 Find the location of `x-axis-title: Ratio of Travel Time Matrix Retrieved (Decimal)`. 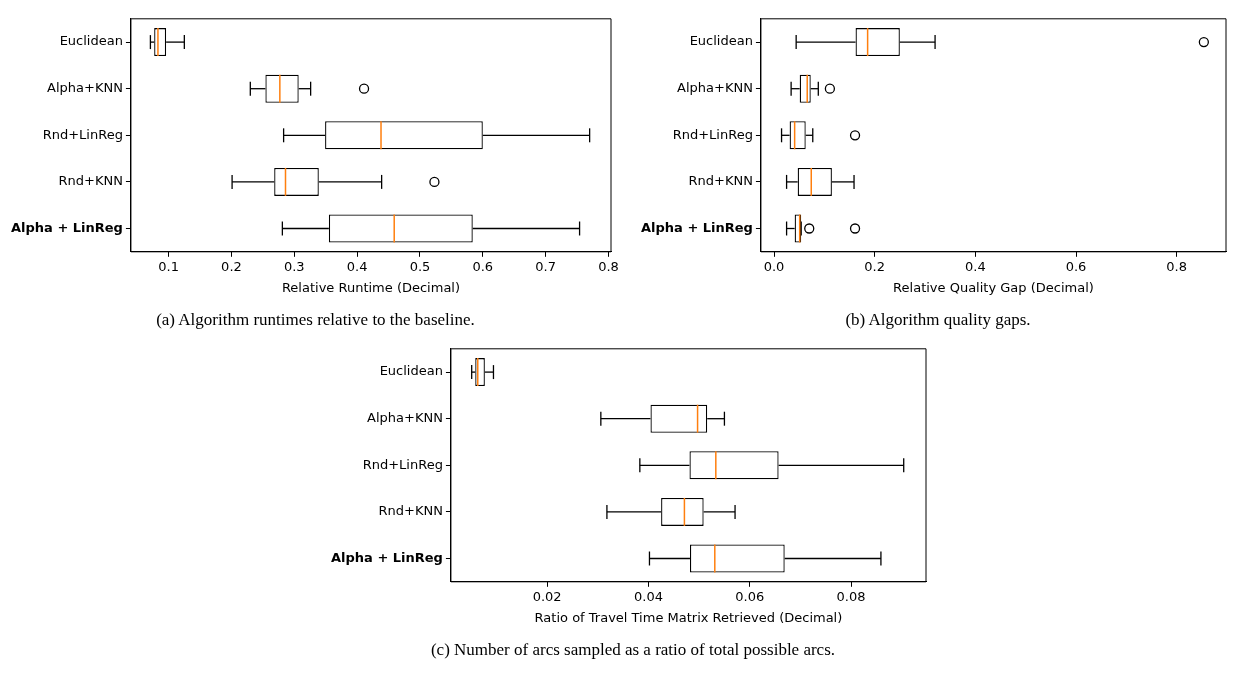

x-axis-title: Ratio of Travel Time Matrix Retrieved (Decimal) is located at coordinates (688, 617).